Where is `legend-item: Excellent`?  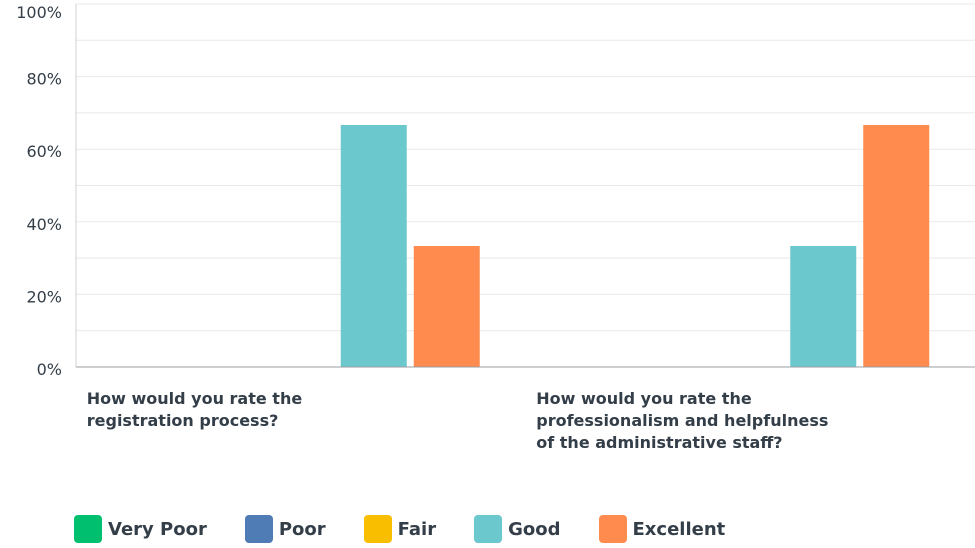 legend-item: Excellent is located at coordinates (662, 529).